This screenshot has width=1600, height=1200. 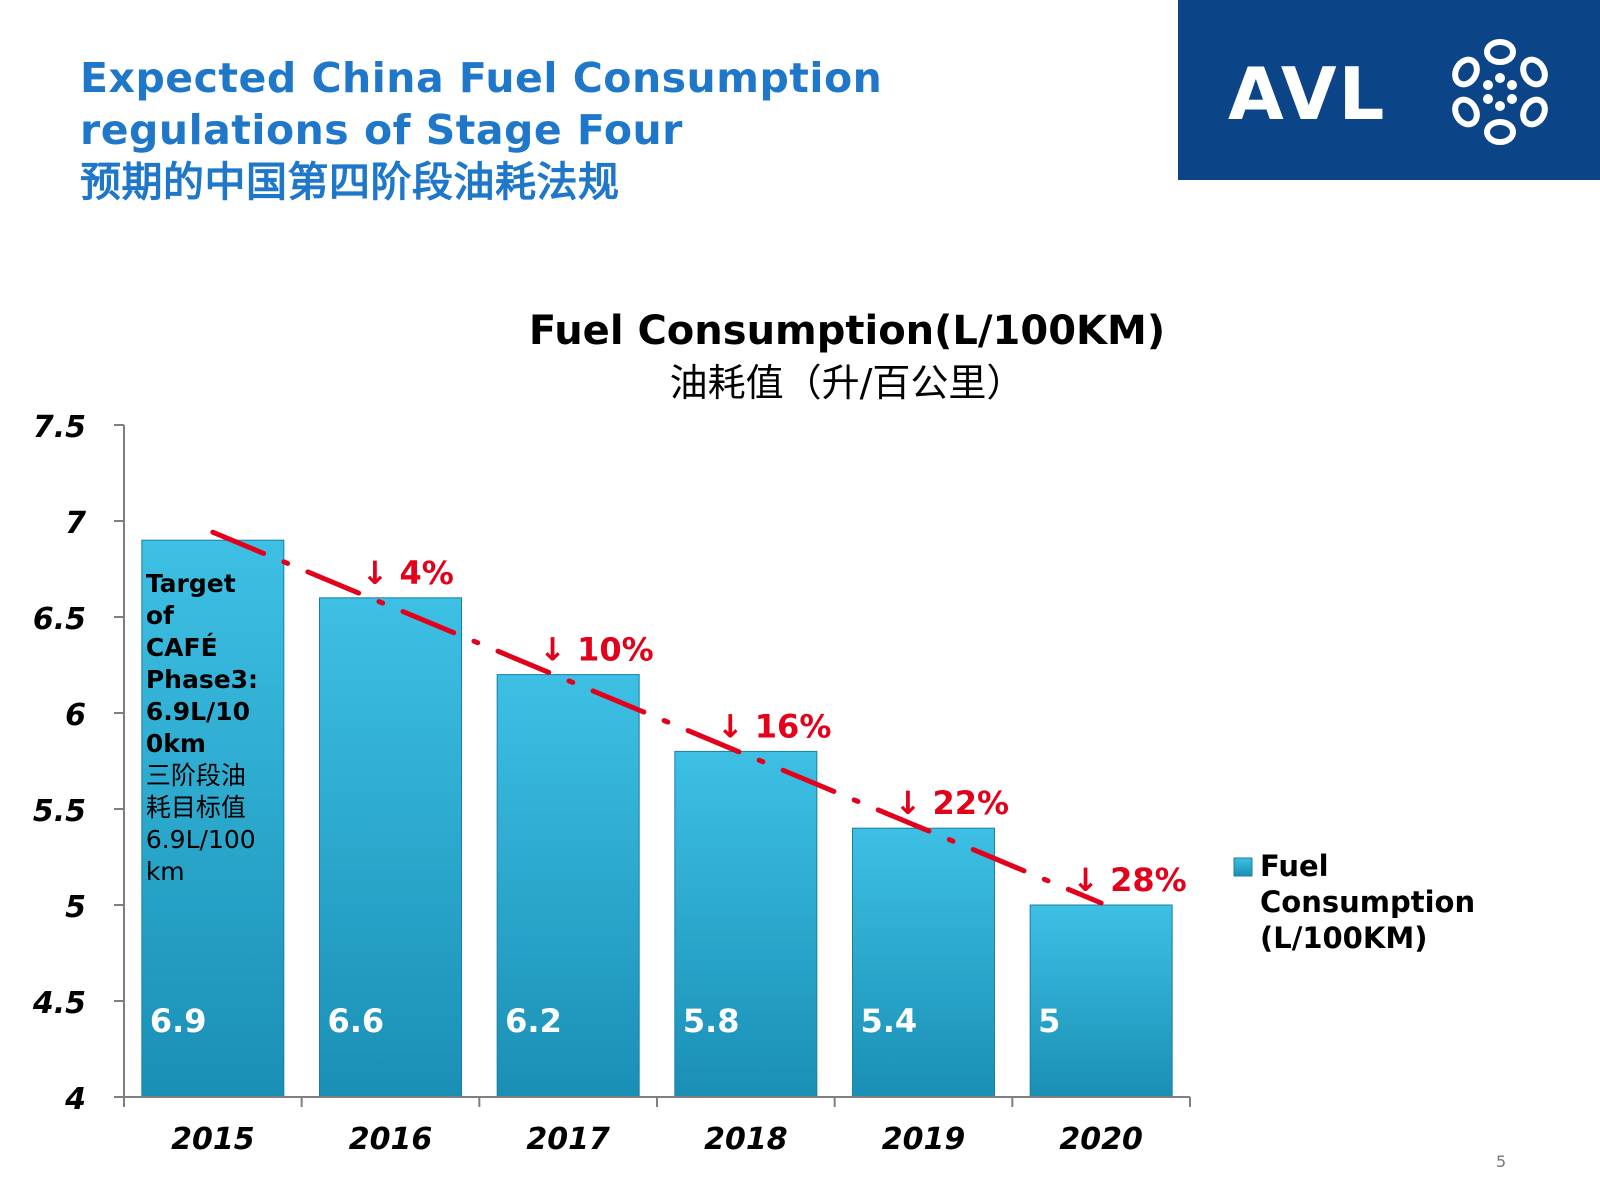 What do you see at coordinates (213, 1139) in the screenshot?
I see `x-tick-label-2015: 2015` at bounding box center [213, 1139].